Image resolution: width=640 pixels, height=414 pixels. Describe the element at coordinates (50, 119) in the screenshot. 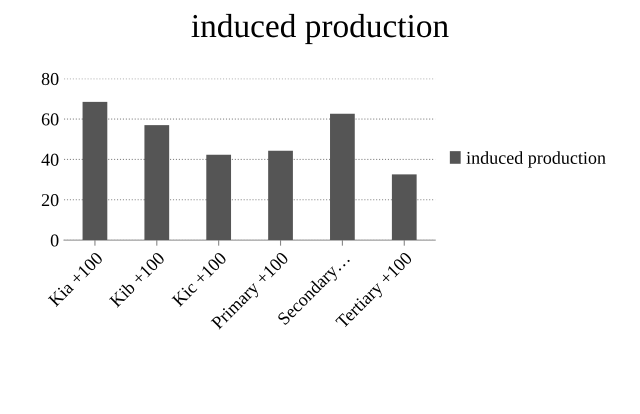

I see `y-tick-label: 60` at that location.